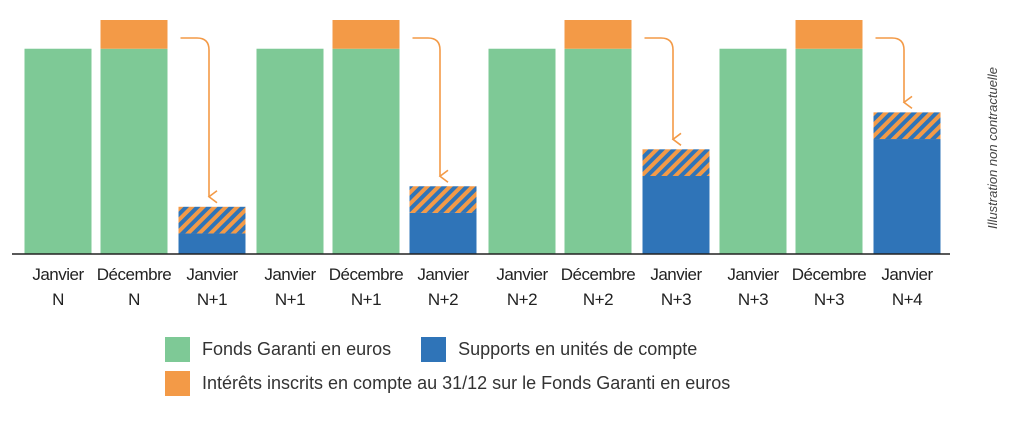  Describe the element at coordinates (578, 348) in the screenshot. I see `legend-label-supports-uc: Supports en unités de compte` at that location.